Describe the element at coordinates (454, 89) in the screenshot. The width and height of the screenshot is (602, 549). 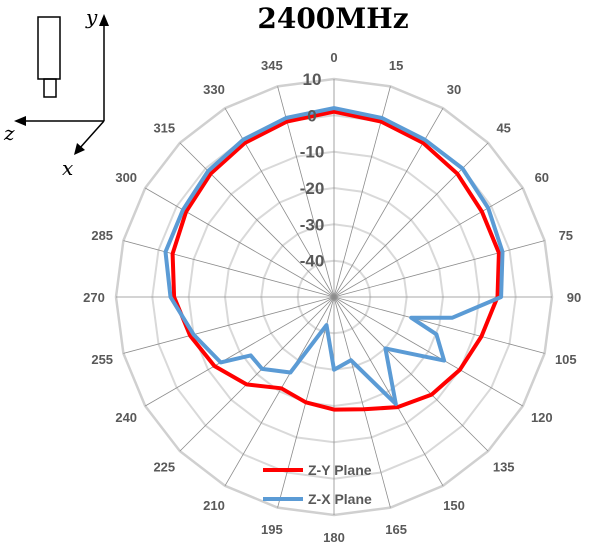
I see `angle-tick-label: 30` at that location.